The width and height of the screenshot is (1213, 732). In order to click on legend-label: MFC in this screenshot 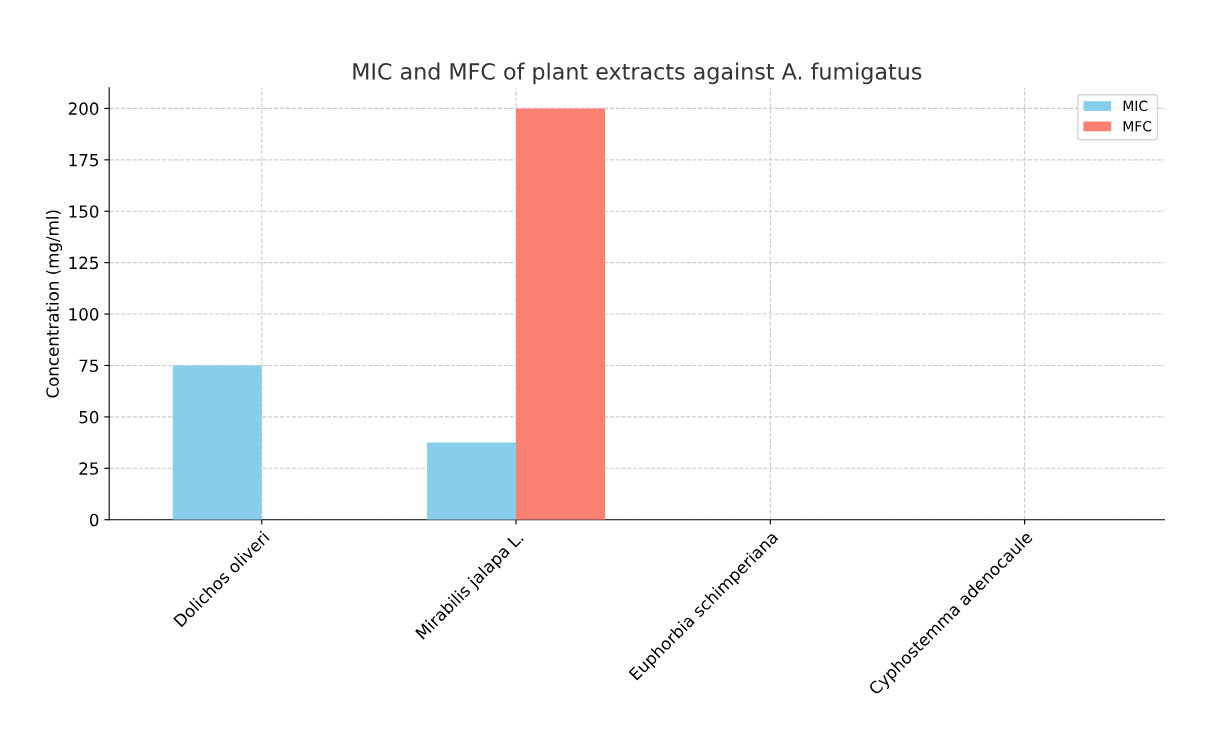, I will do `click(1137, 126)`.